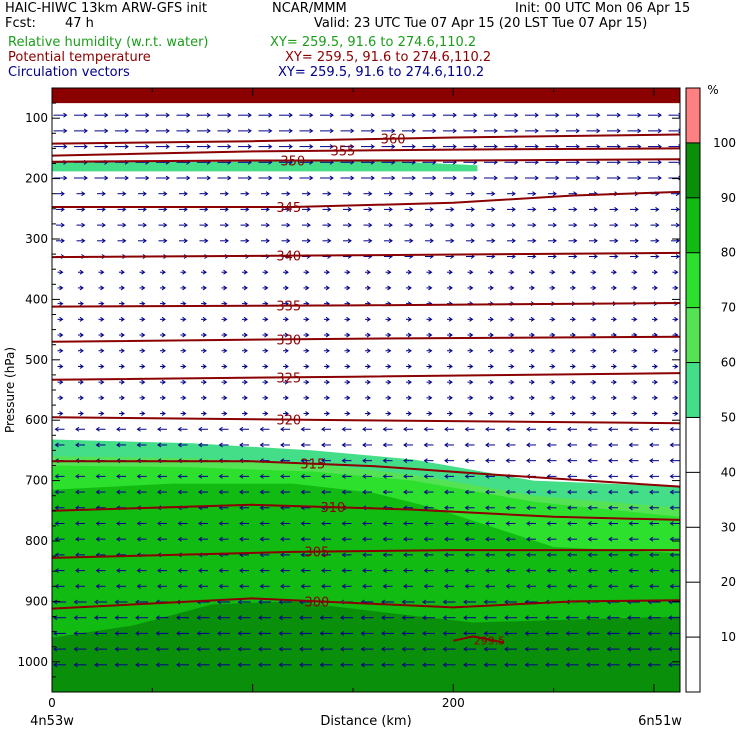 This screenshot has height=740, width=740. What do you see at coordinates (36, 420) in the screenshot?
I see `y-tick-label: 600` at bounding box center [36, 420].